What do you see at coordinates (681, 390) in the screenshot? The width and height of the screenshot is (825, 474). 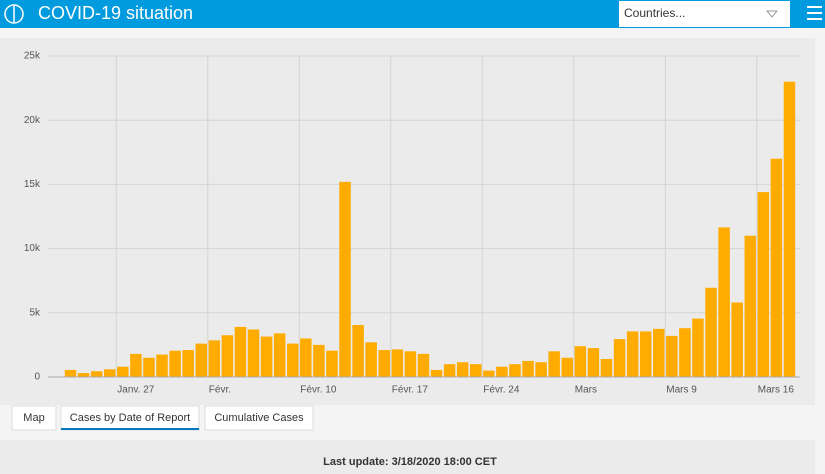 I see `x-tick-label: Mars 9` at bounding box center [681, 390].